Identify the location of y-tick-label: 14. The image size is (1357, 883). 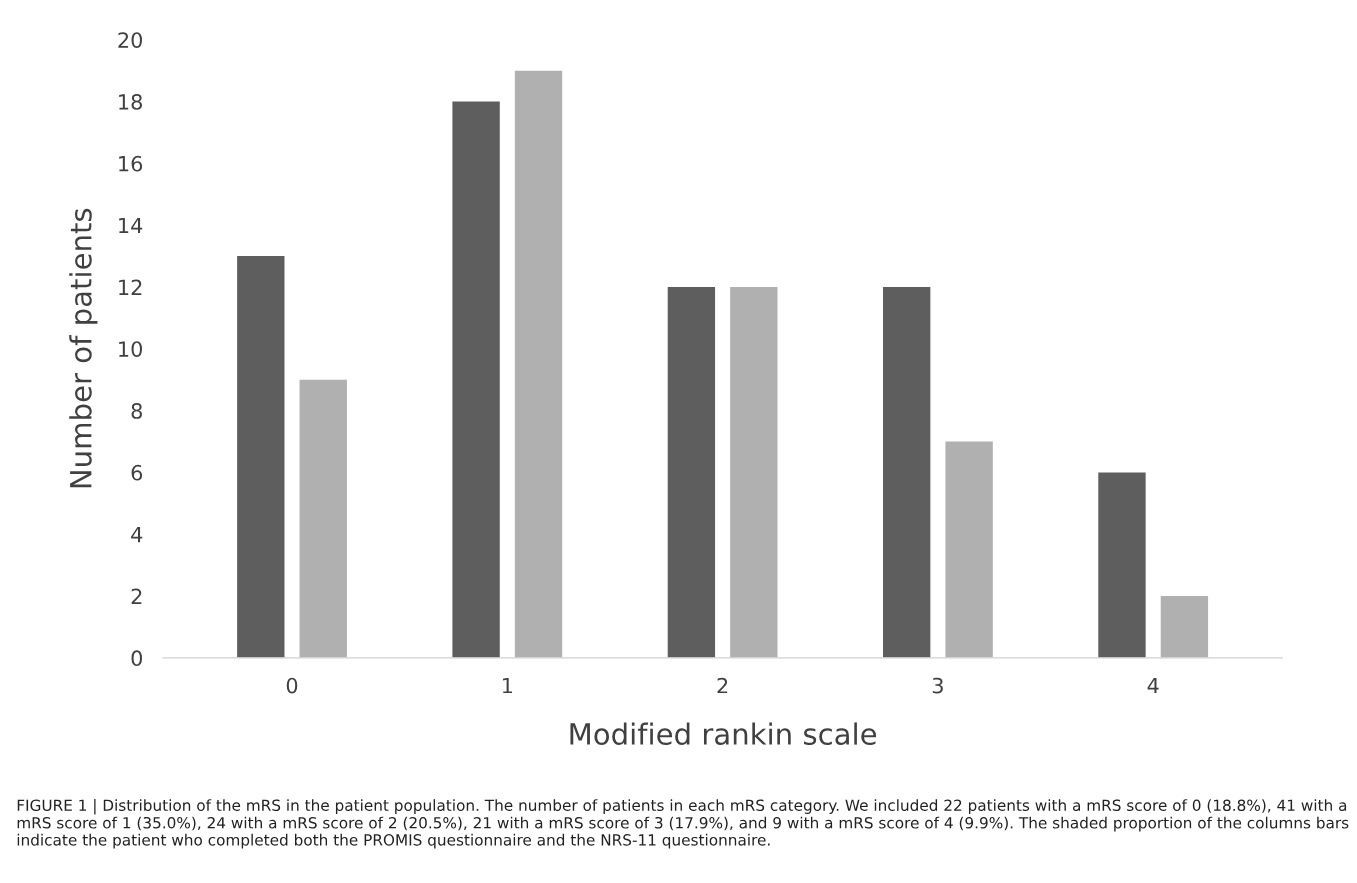
(131, 225).